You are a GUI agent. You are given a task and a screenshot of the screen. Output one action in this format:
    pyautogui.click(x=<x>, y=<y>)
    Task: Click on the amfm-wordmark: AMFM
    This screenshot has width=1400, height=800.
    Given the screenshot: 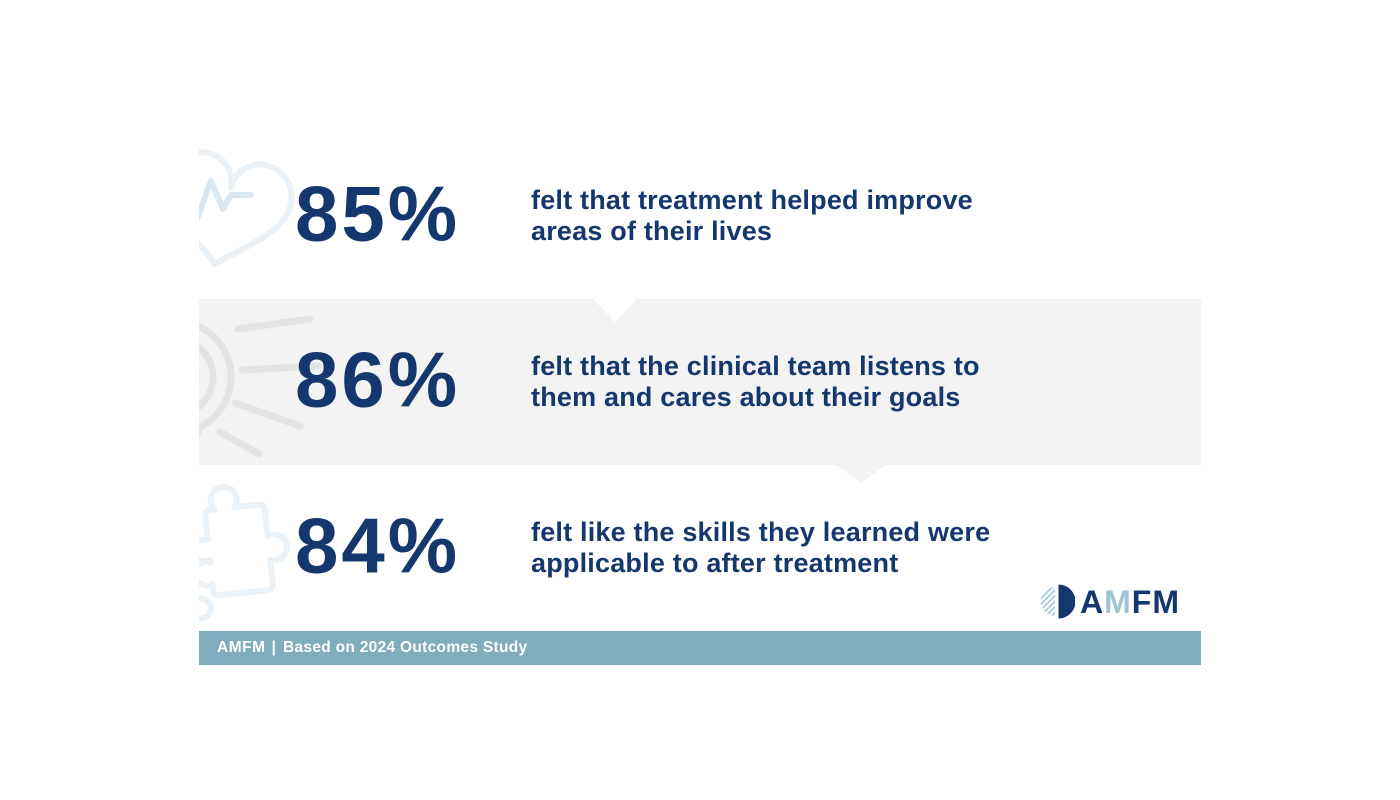 What is the action you would take?
    pyautogui.click(x=1130, y=602)
    